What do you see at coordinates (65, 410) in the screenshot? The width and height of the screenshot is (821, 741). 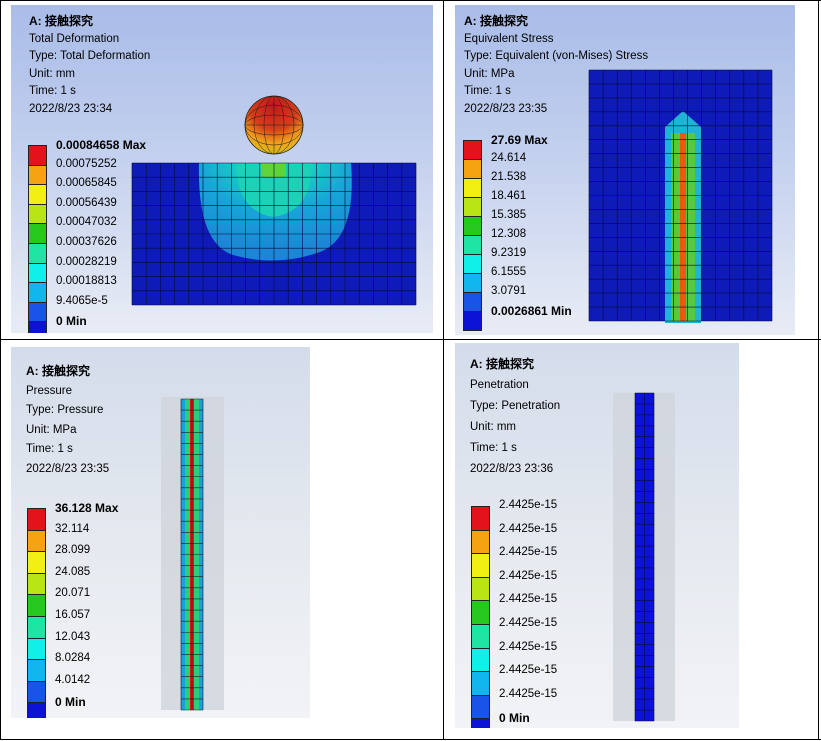 I see `result-type: Type: Pressure` at bounding box center [65, 410].